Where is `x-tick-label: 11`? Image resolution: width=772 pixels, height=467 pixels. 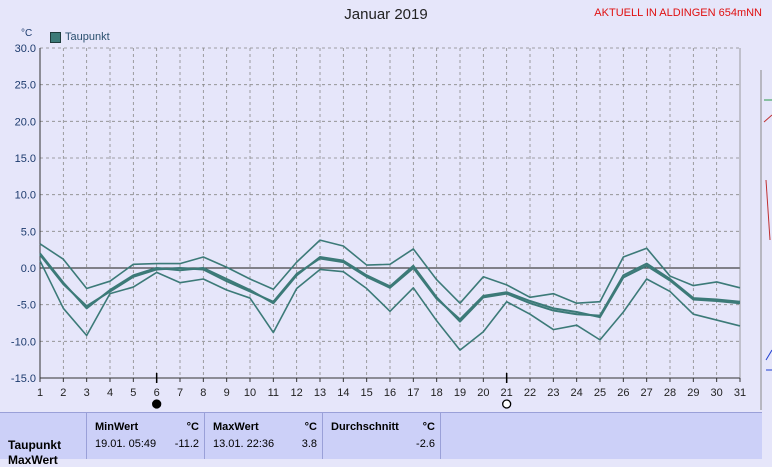 x-tick-label: 11 is located at coordinates (273, 393).